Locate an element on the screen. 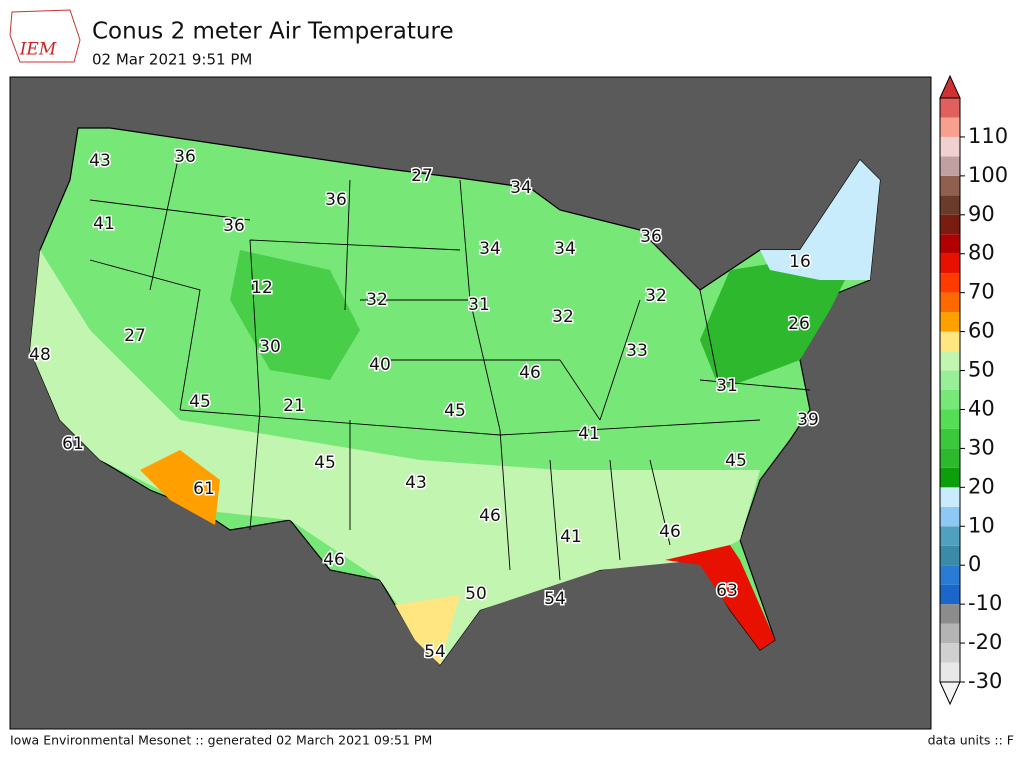 The image size is (1024, 772). colorbar: -30 -20 -10 0 10 20 30 40 50 60 70 80 90 100 110 is located at coordinates (973, 390).